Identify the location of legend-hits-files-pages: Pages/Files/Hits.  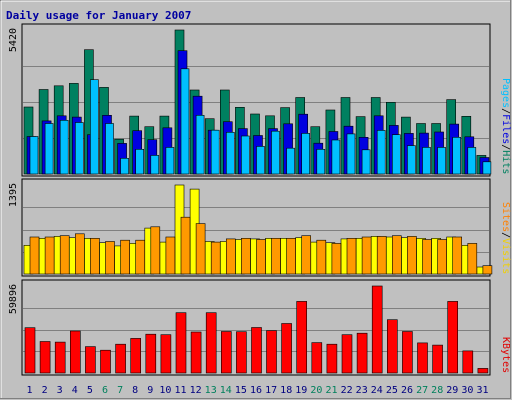
(505, 126).